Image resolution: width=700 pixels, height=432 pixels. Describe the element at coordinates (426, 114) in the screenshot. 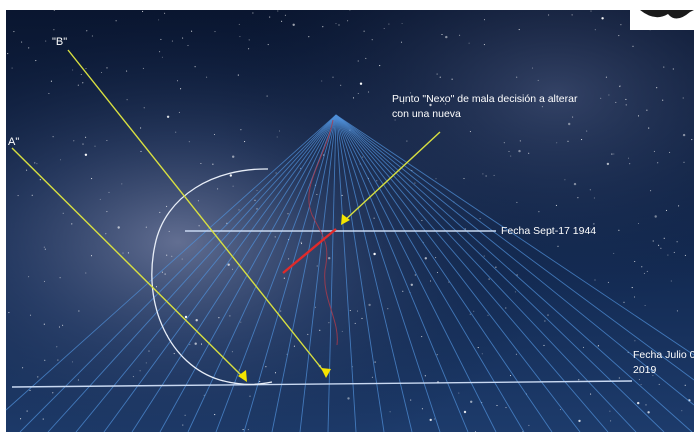

I see `label-nexo-line2: con una nueva` at that location.